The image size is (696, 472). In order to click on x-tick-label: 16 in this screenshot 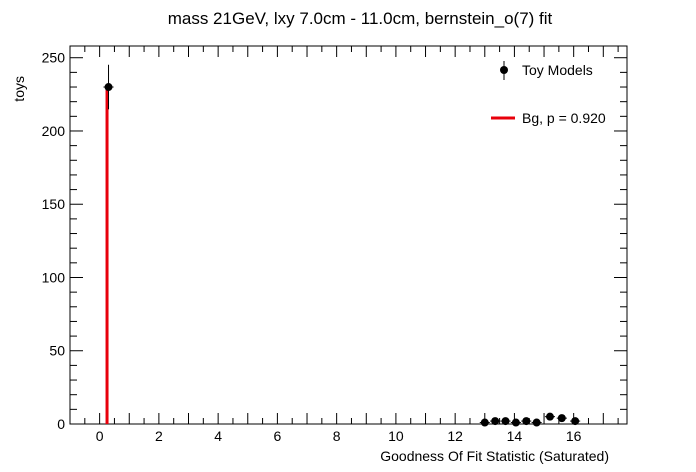, I will do `click(574, 436)`.